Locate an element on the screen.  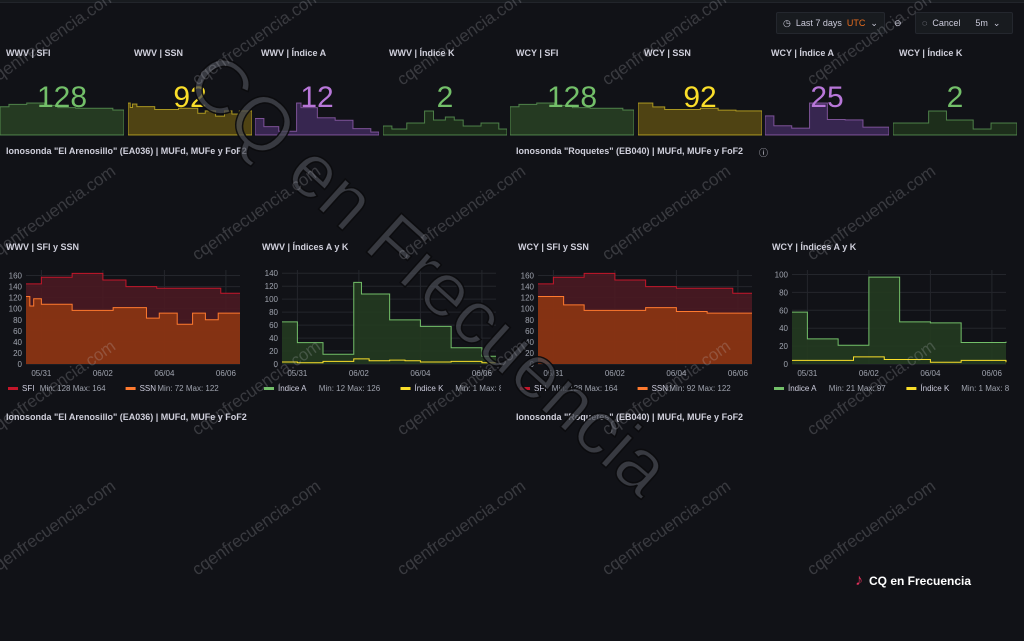
legend-item: SSN Min: 92 Max: 122 is located at coordinates (684, 388).